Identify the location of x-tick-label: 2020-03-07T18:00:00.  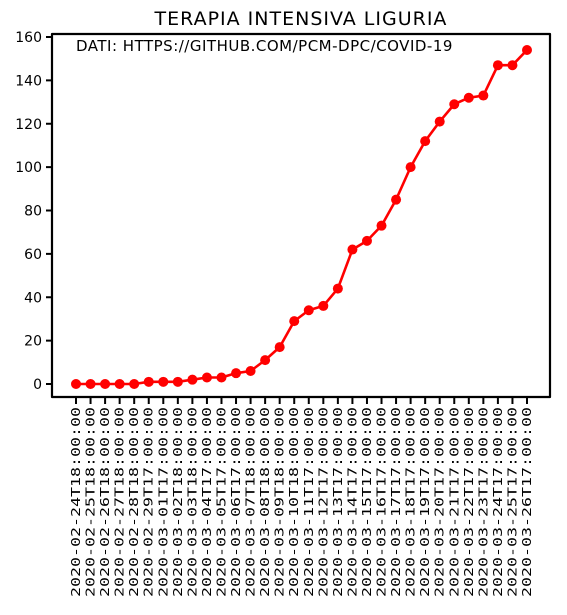
(250, 502).